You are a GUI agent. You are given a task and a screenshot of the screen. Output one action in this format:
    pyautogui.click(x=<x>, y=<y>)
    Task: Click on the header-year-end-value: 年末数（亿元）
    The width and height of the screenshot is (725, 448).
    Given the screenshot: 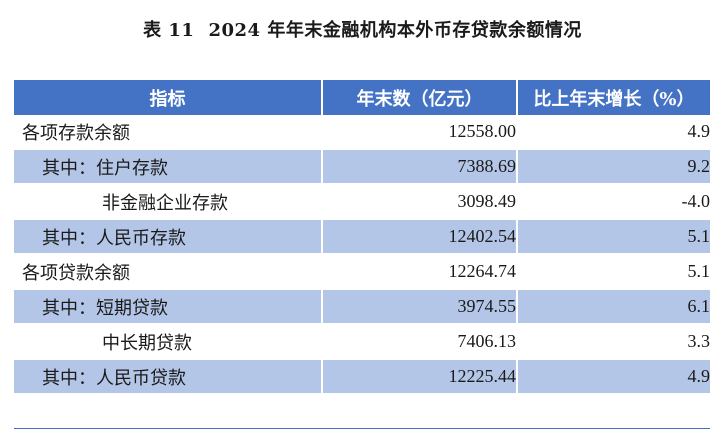 What is the action you would take?
    pyautogui.click(x=419, y=97)
    